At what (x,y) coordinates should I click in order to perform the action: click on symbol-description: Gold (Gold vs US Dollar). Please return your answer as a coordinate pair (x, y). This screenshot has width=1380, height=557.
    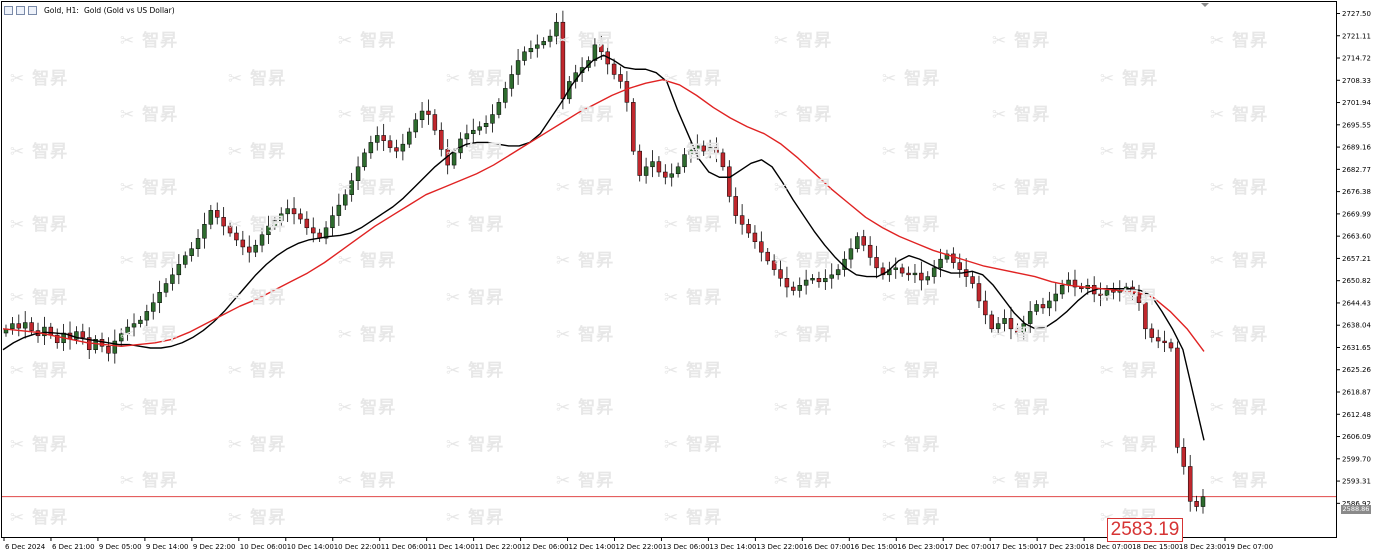
    Looking at the image, I should click on (129, 10).